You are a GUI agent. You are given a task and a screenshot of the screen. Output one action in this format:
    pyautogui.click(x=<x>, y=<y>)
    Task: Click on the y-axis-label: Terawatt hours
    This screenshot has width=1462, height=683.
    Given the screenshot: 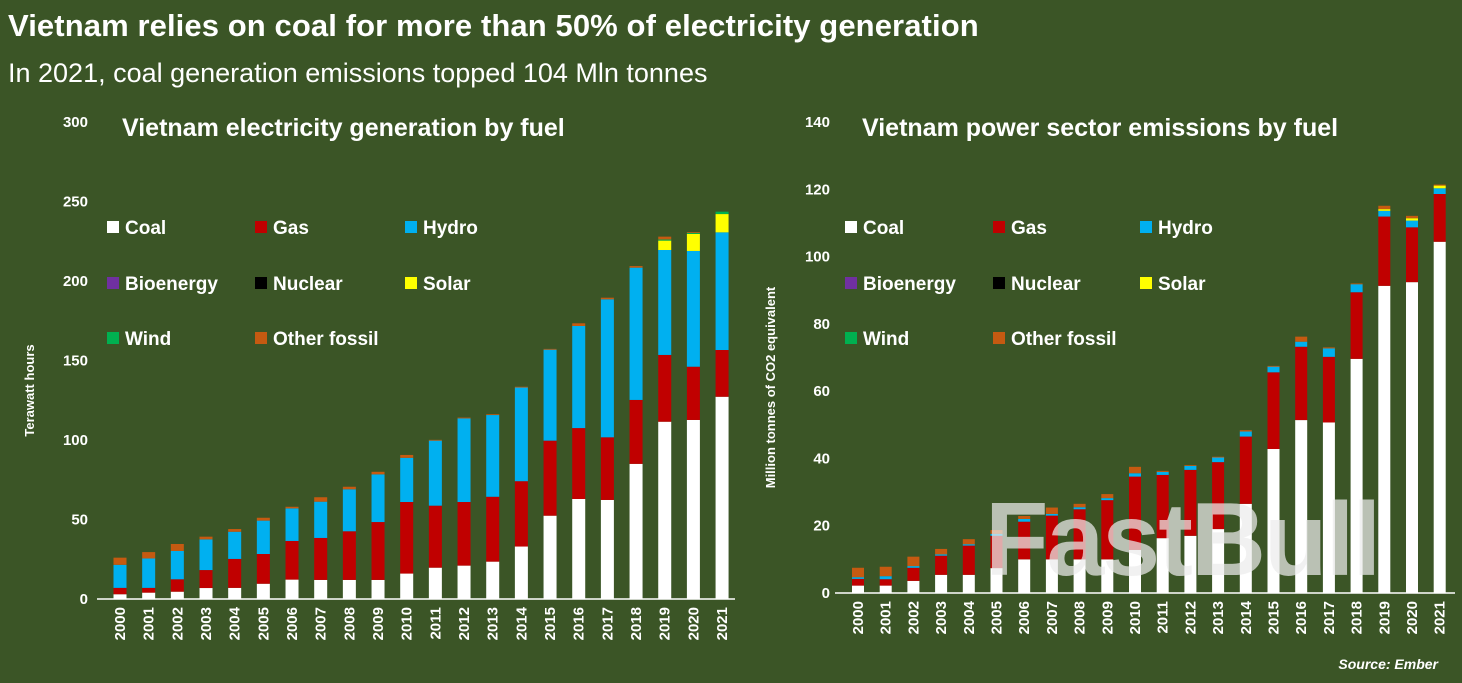 What is the action you would take?
    pyautogui.click(x=29, y=390)
    